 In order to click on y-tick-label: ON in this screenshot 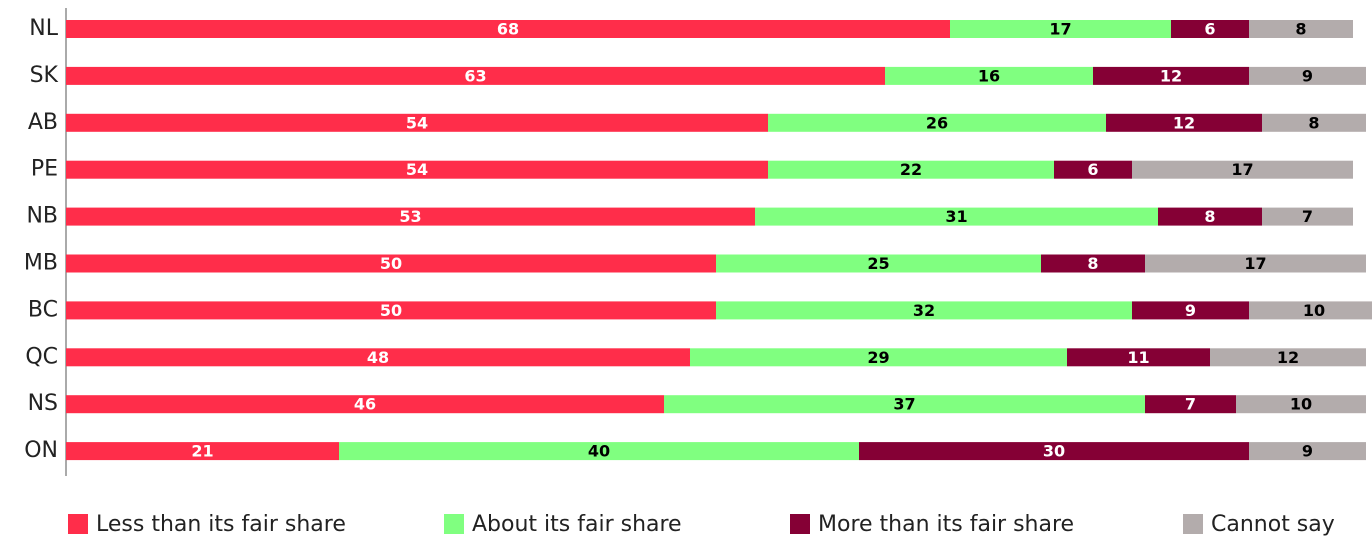, I will do `click(41, 450)`.